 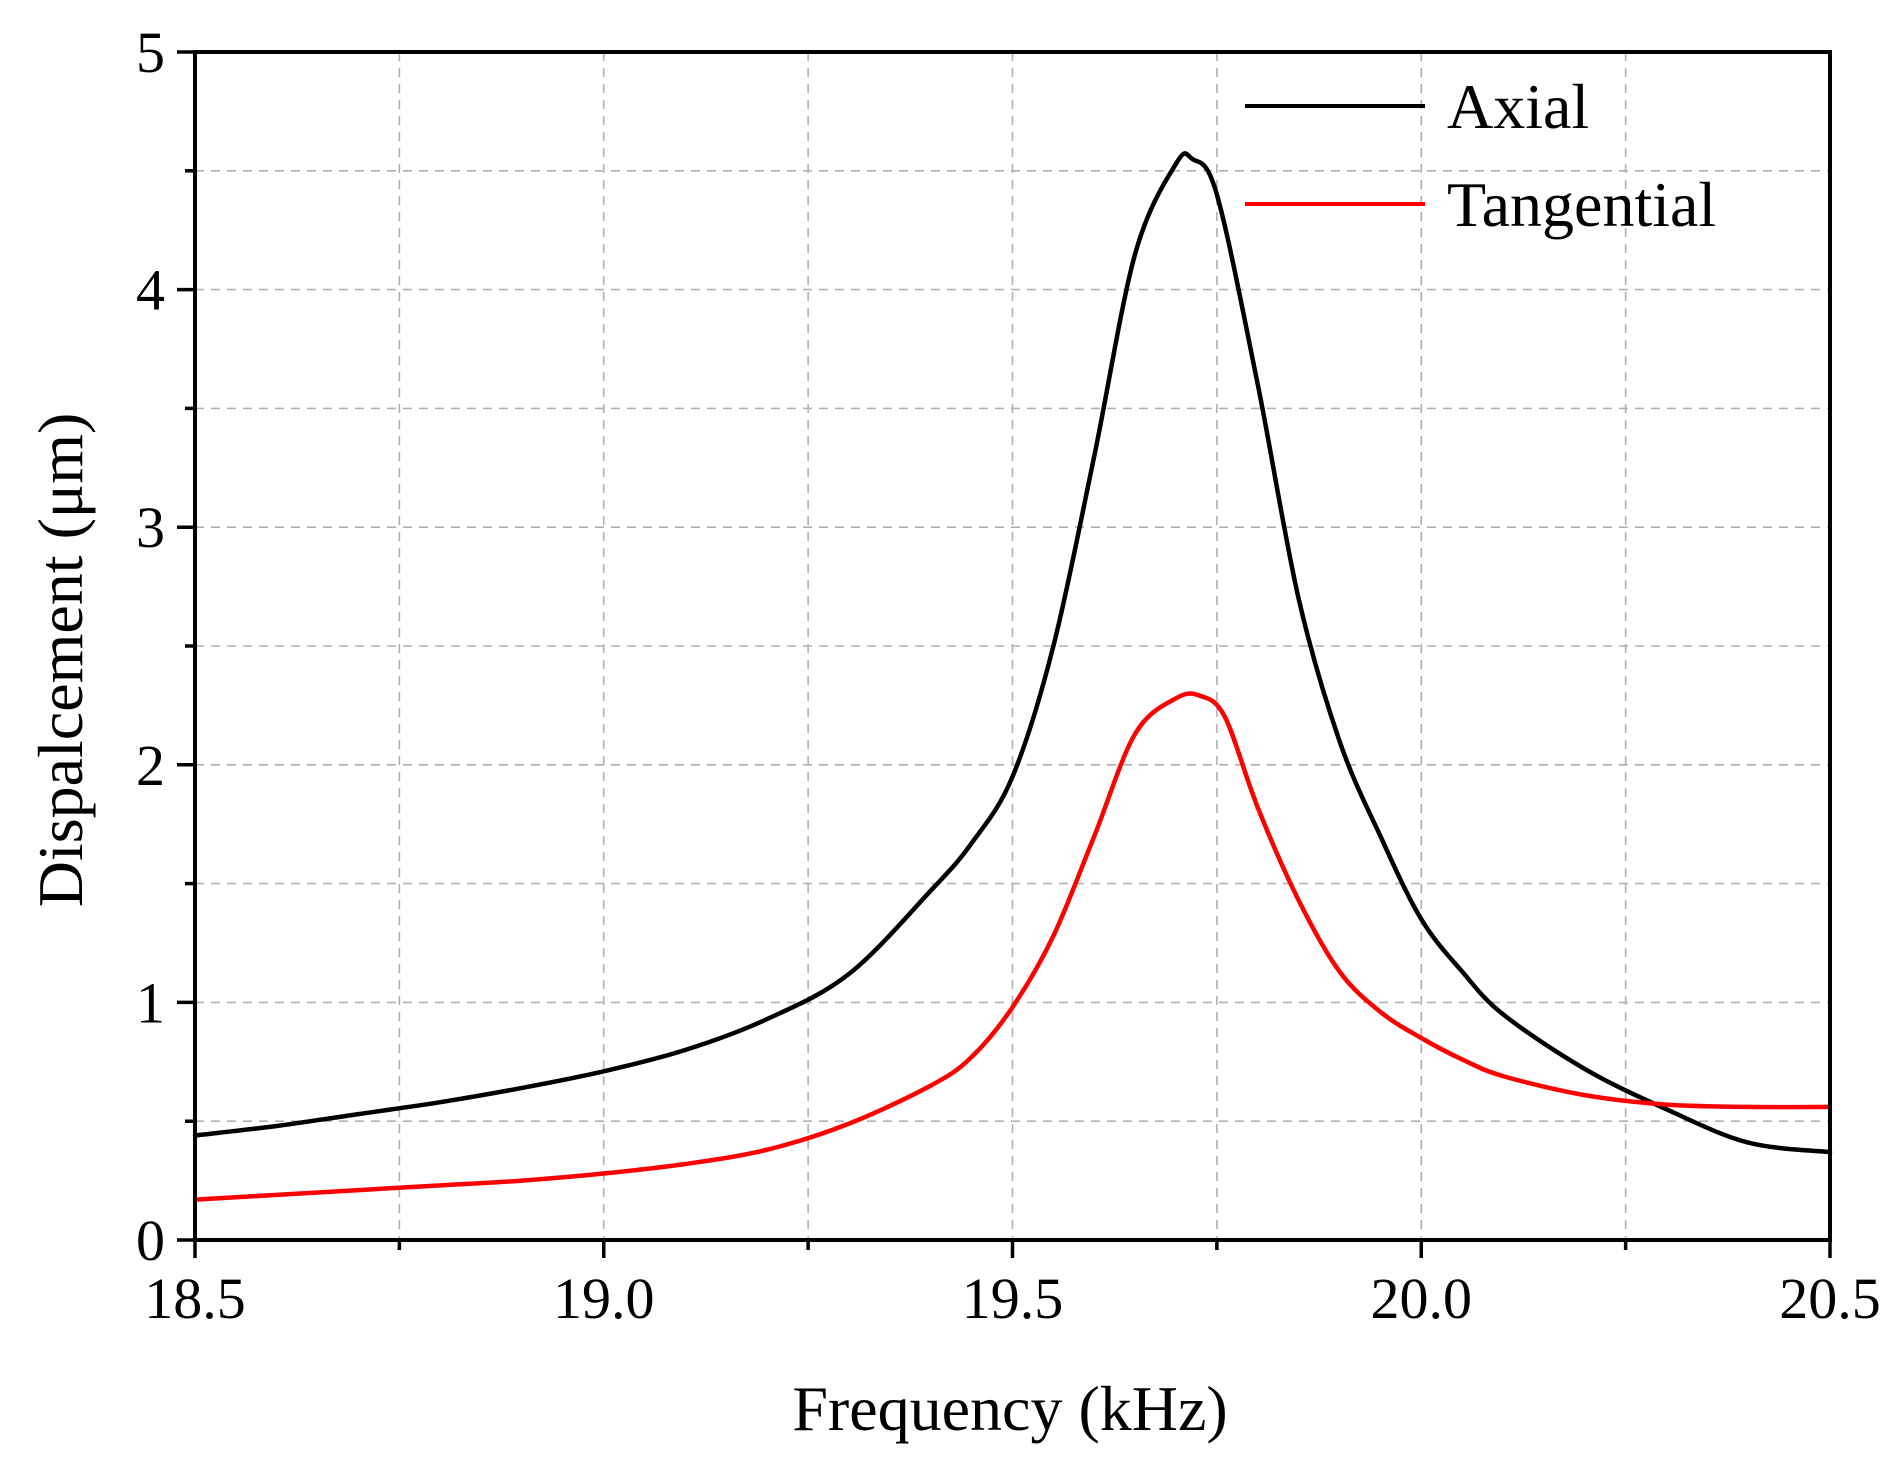 What do you see at coordinates (1830, 1298) in the screenshot?
I see `x-tick-label: 20.5` at bounding box center [1830, 1298].